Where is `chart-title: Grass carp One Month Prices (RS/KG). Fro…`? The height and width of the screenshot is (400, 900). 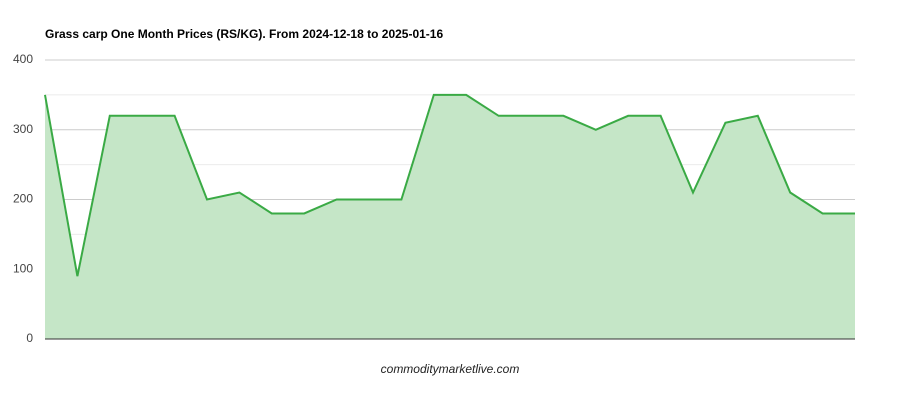 chart-title: Grass carp One Month Prices (RS/KG). Fro… is located at coordinates (244, 34).